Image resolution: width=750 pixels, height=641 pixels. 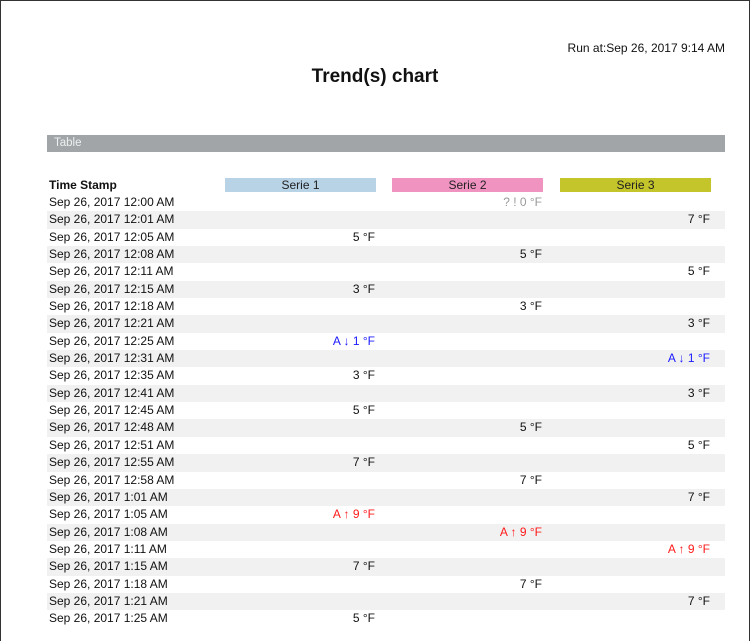 I want to click on time-stamp-cell: Sep 26, 2017 12:58 AM, so click(x=112, y=479).